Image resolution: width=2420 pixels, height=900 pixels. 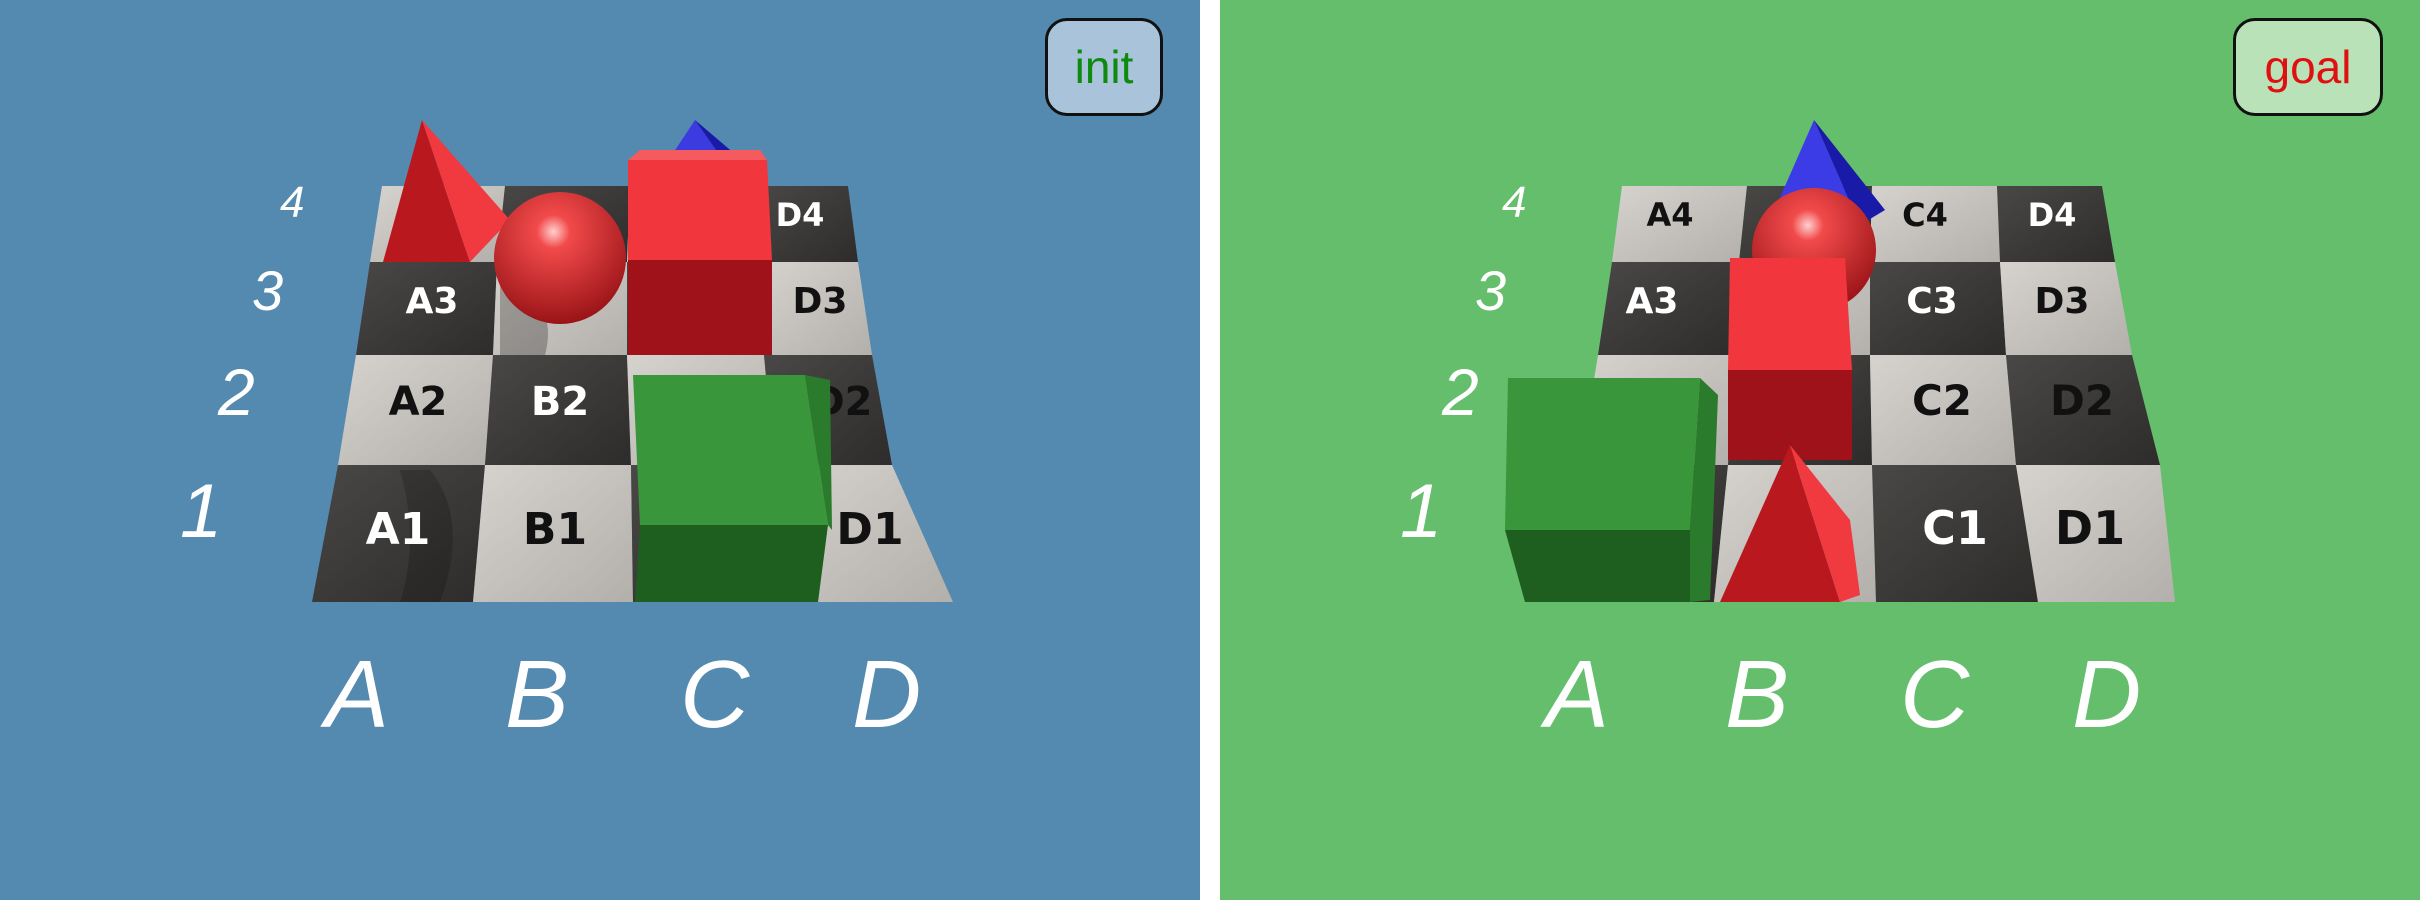 I want to click on tile-c1, so click(x=1955, y=533).